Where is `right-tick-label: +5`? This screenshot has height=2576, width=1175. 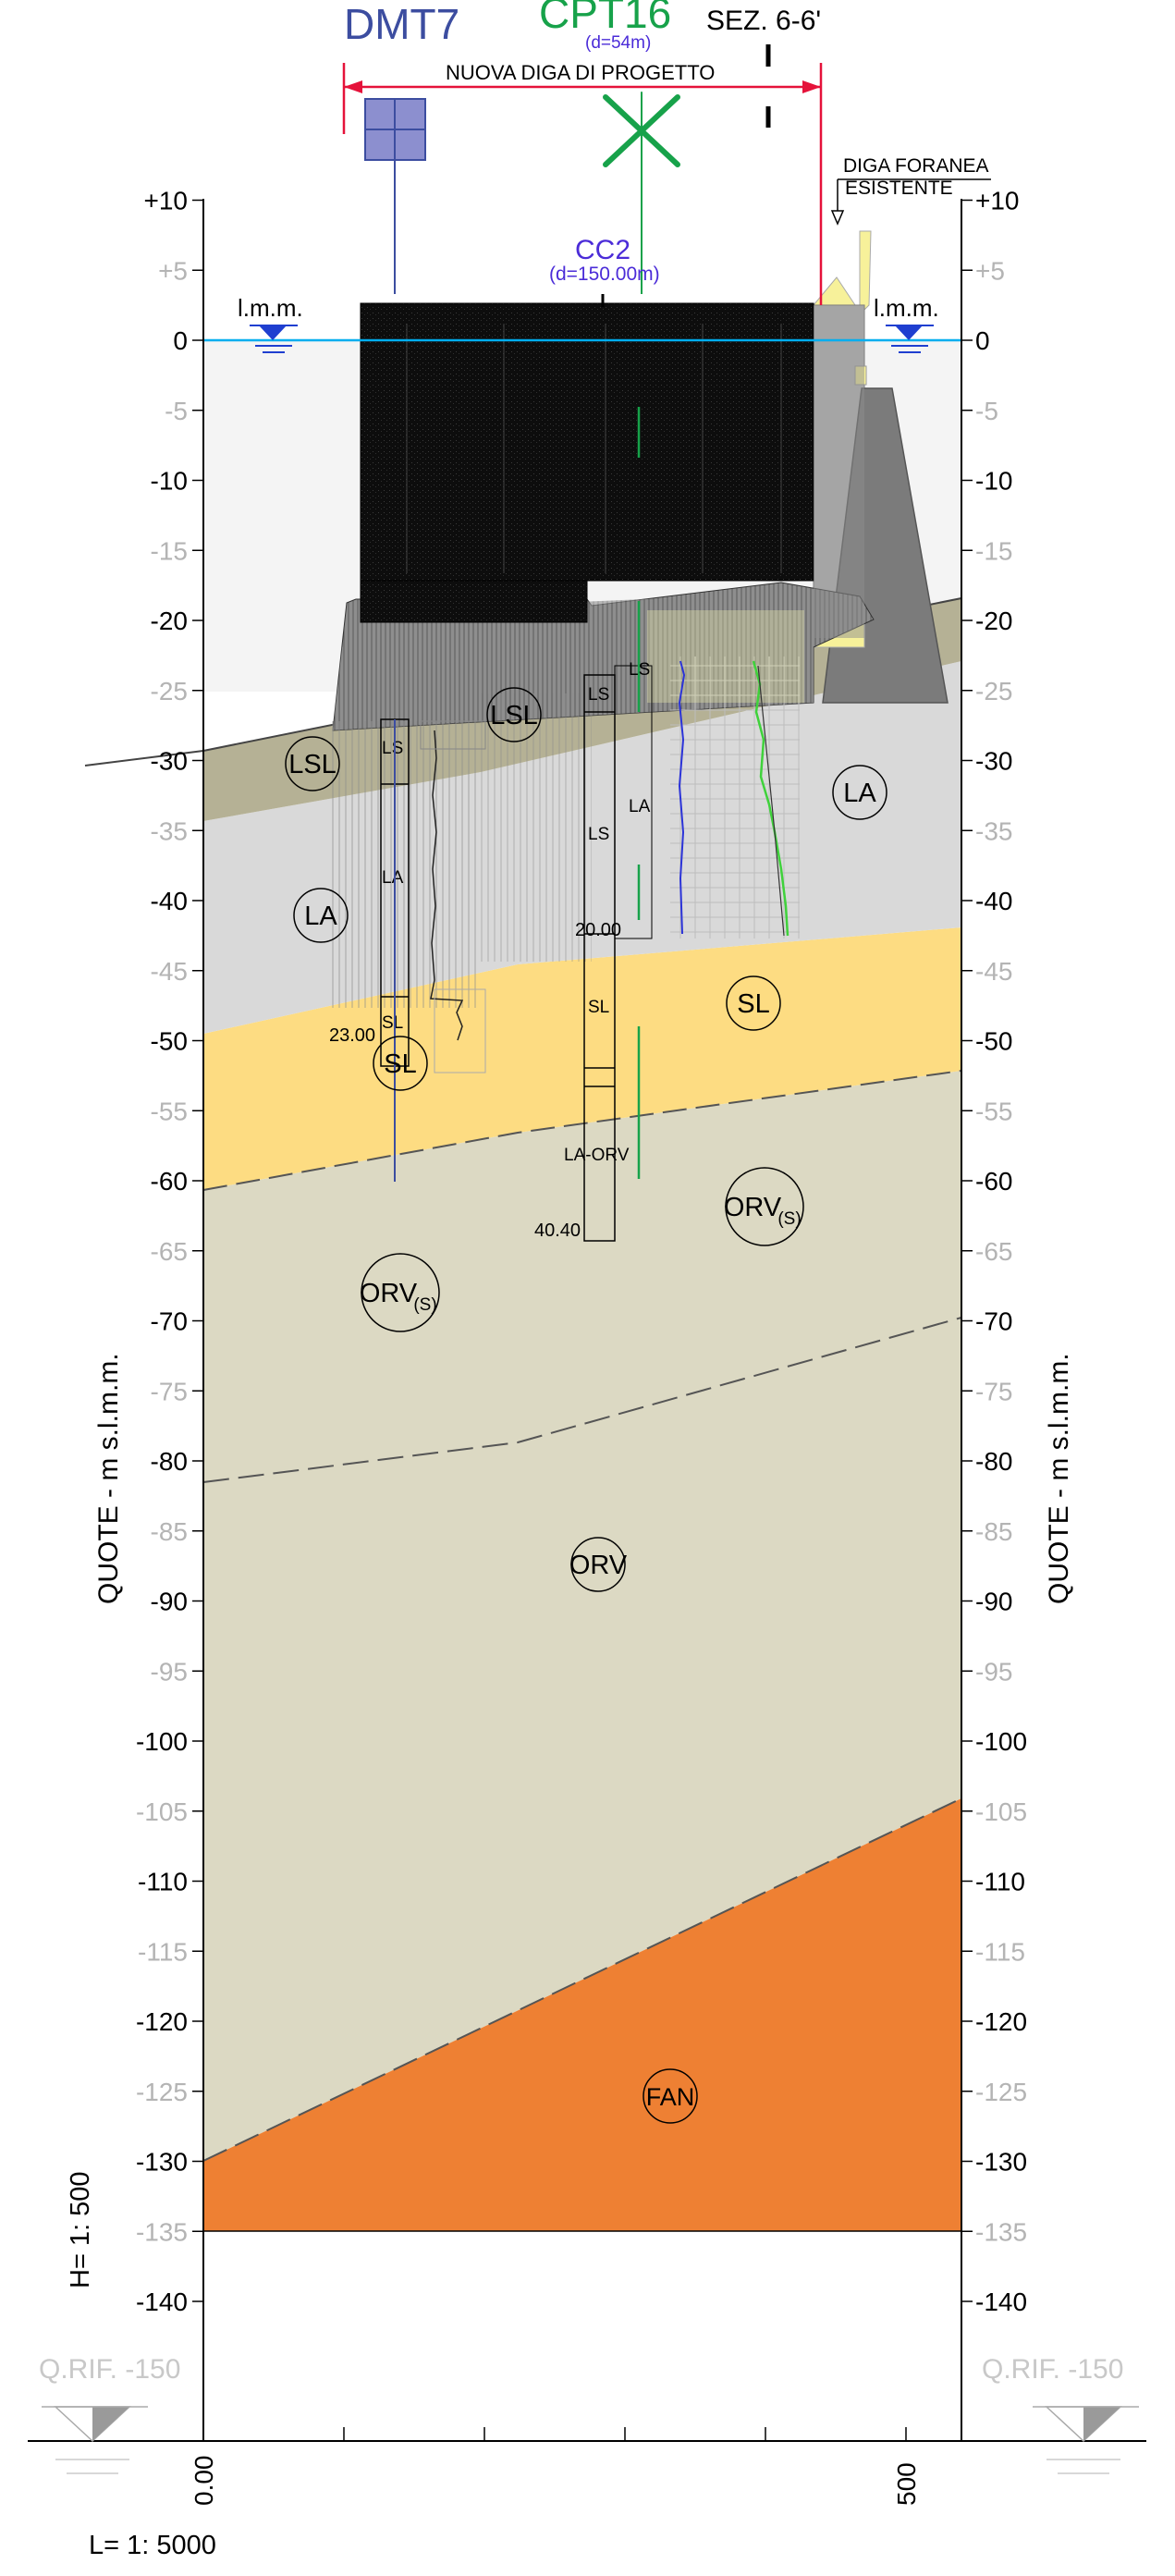 right-tick-label: +5 is located at coordinates (990, 270).